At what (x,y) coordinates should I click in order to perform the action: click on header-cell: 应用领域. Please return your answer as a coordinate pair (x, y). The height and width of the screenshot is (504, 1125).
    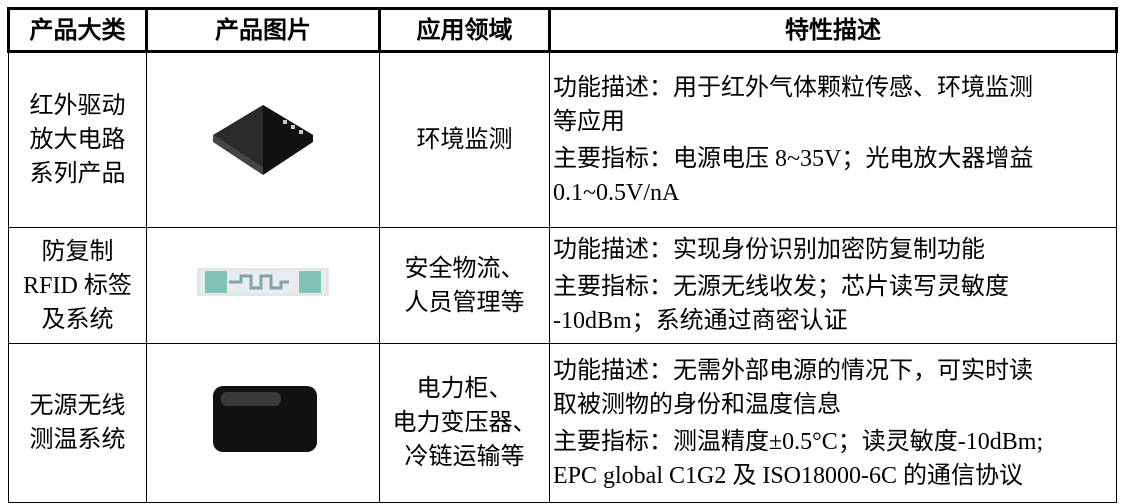
    Looking at the image, I should click on (464, 30).